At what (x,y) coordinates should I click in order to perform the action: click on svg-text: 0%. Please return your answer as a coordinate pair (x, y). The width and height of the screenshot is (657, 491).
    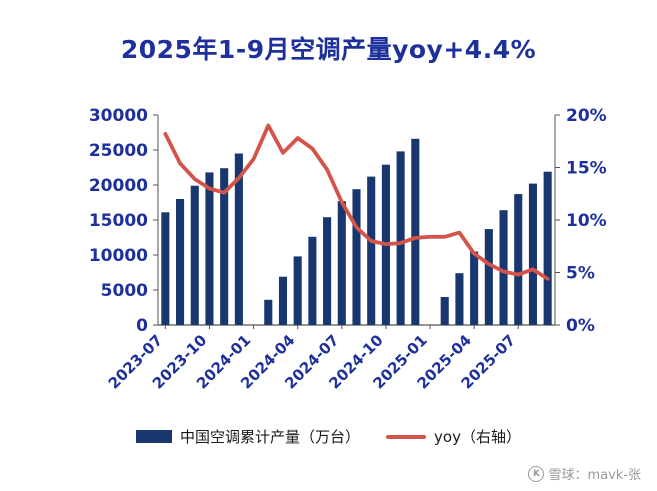
    Looking at the image, I should click on (580, 326).